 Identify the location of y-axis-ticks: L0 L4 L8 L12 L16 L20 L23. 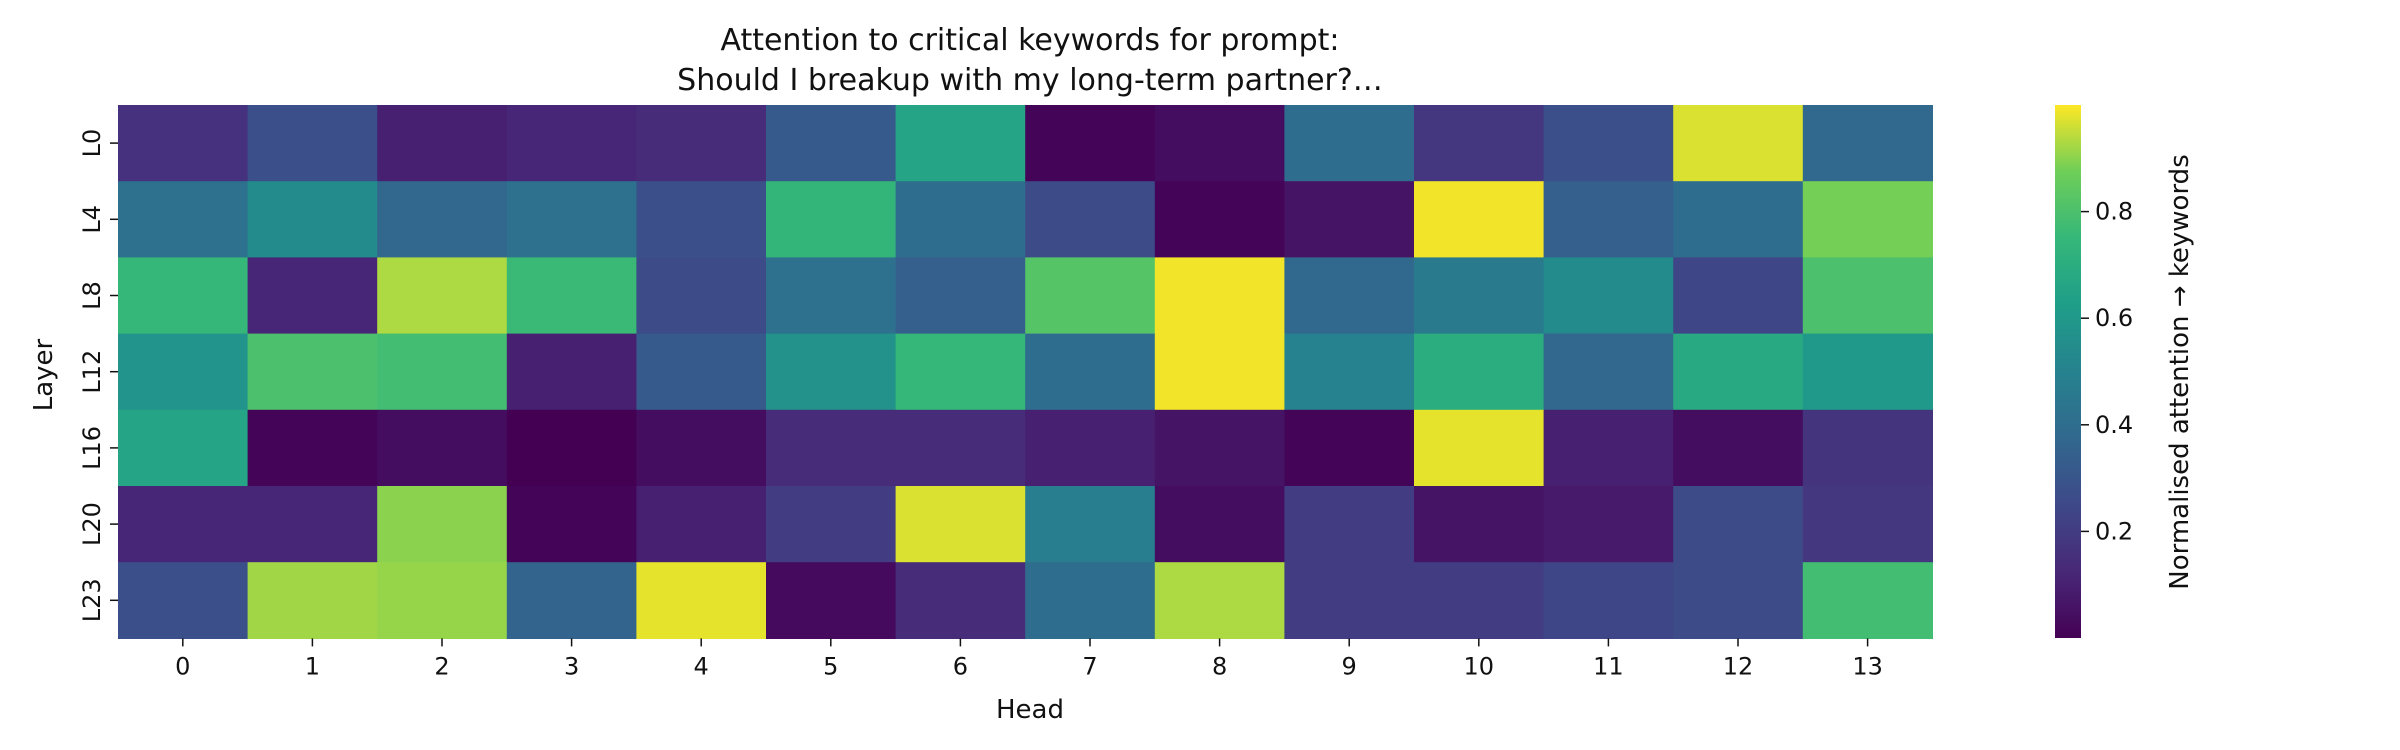
(98, 375).